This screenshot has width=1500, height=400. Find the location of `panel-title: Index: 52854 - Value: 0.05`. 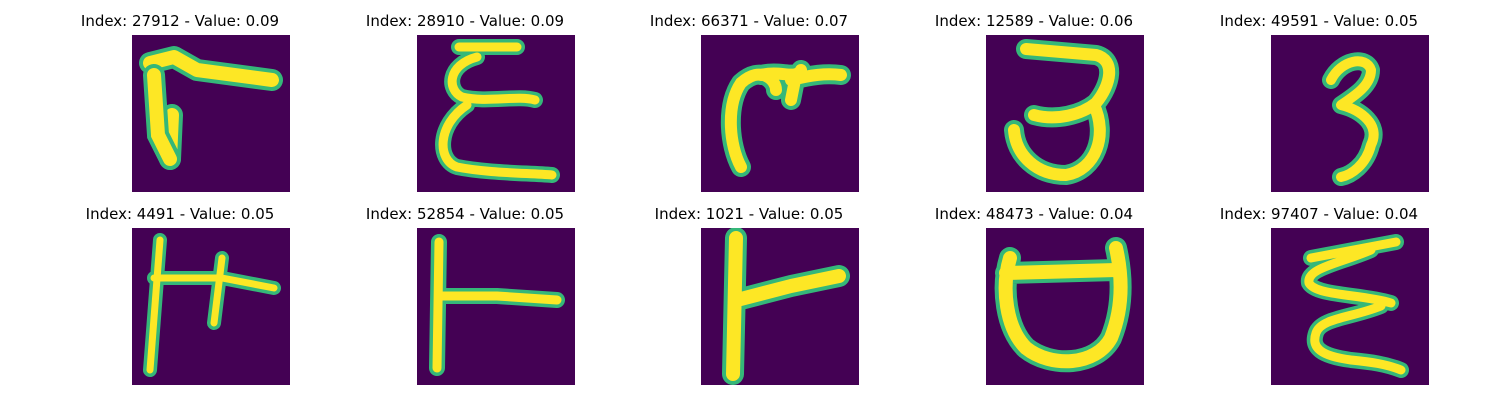

panel-title: Index: 52854 - Value: 0.05 is located at coordinates (465, 214).